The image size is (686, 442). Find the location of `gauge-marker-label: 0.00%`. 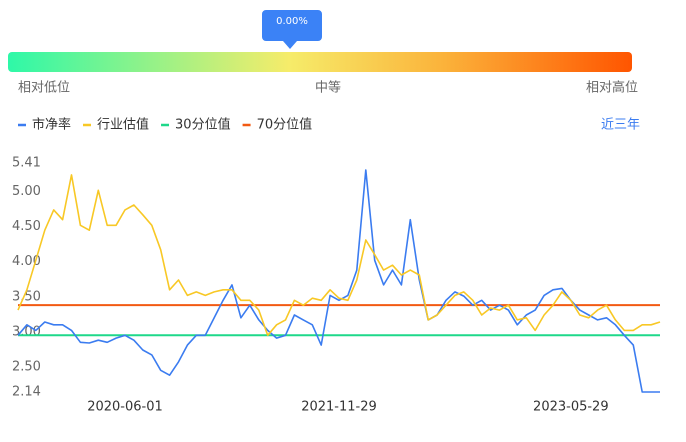

gauge-marker-label: 0.00% is located at coordinates (292, 21).